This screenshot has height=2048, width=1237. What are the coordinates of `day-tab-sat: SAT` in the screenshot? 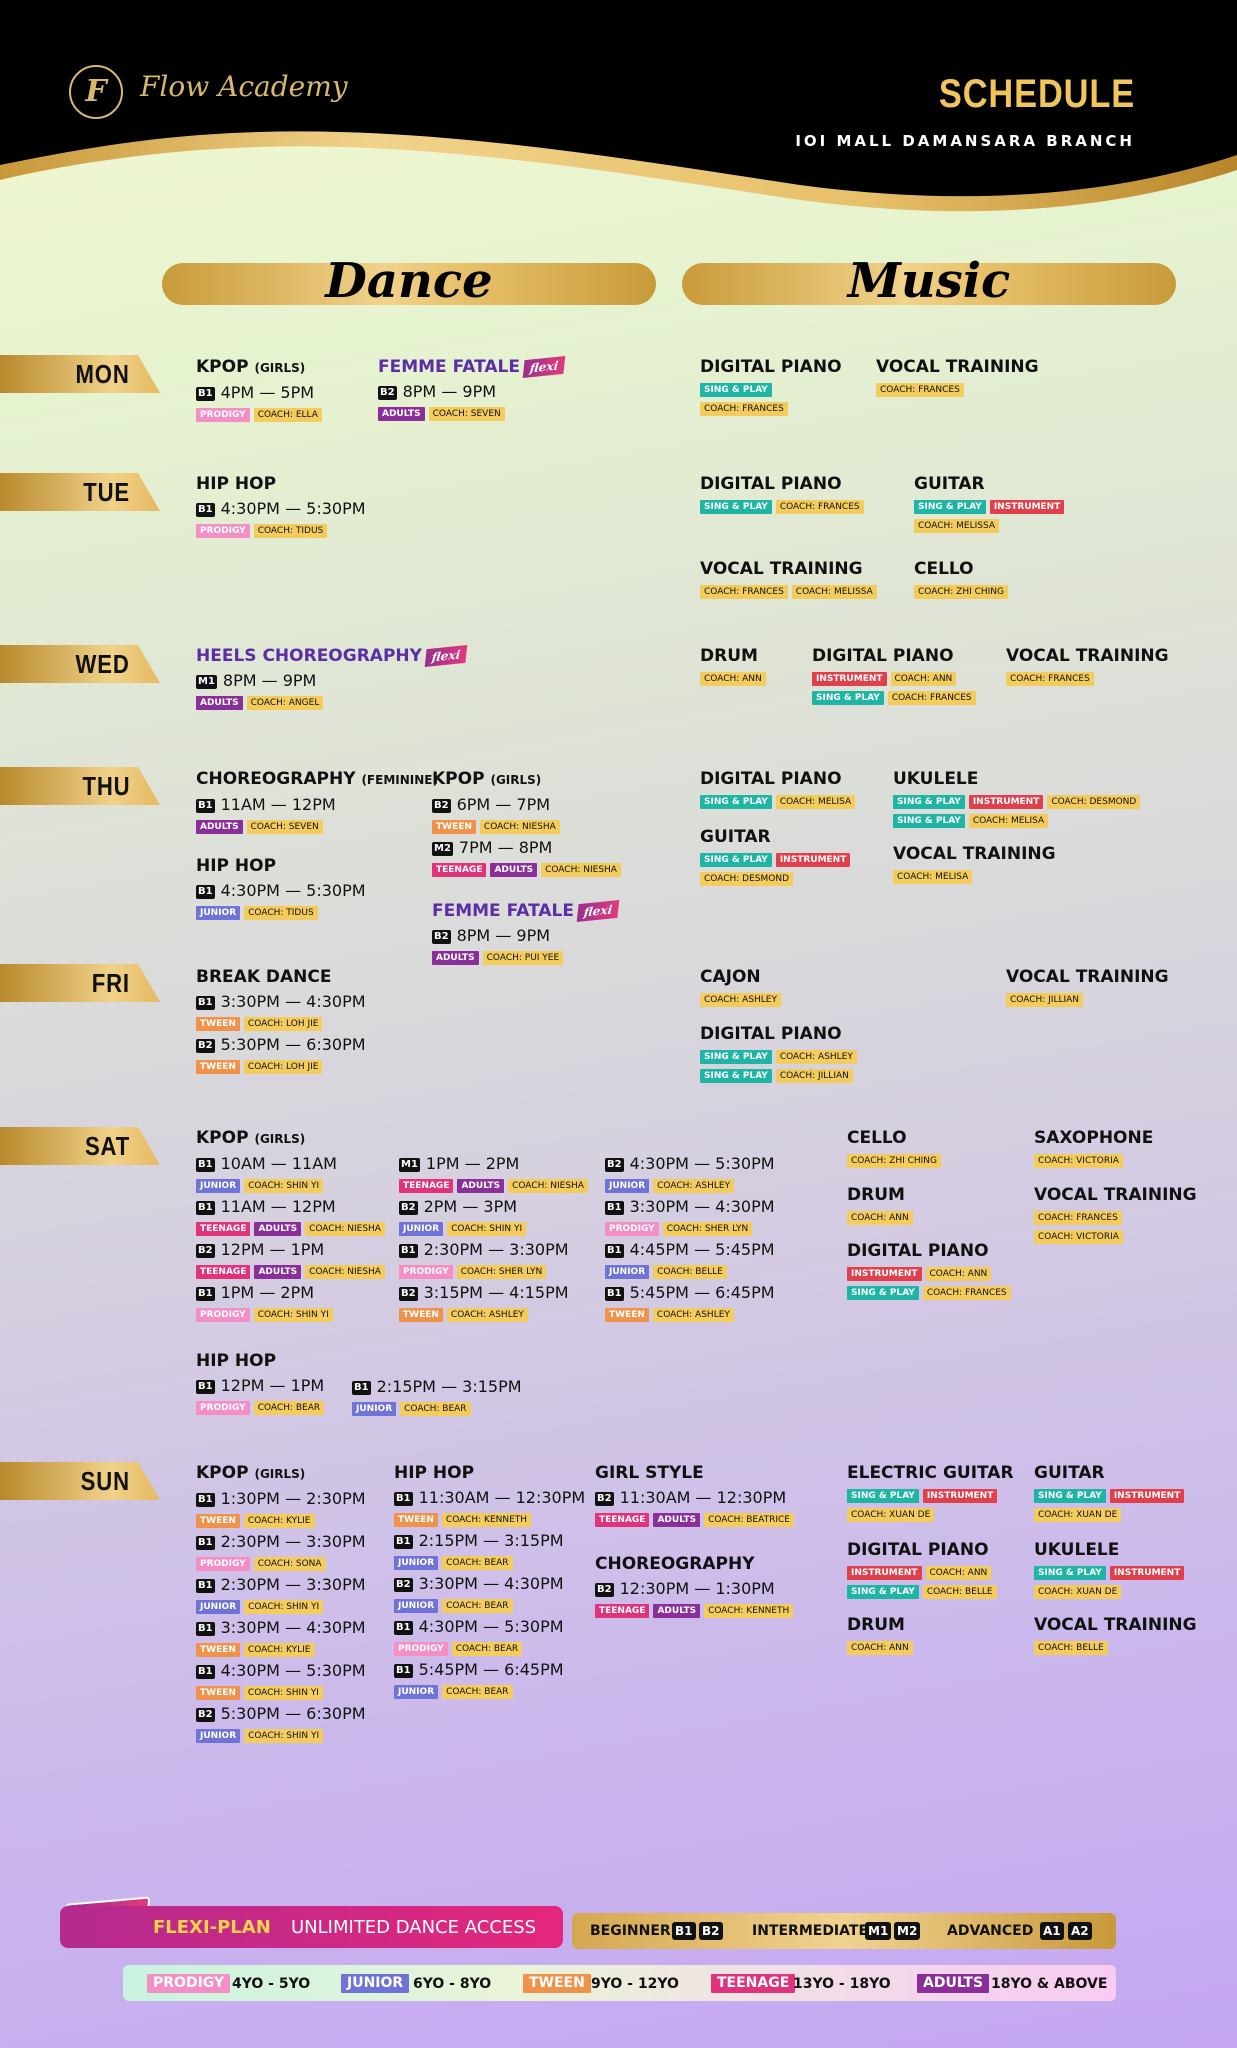 It's located at (80, 1146).